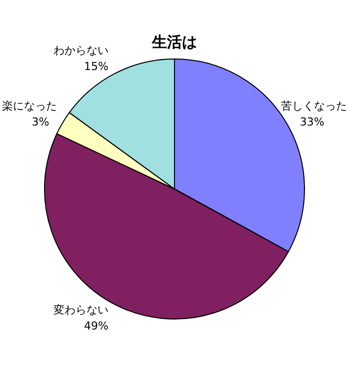 The height and width of the screenshot is (366, 349). I want to click on data-label: 49%, so click(96, 326).